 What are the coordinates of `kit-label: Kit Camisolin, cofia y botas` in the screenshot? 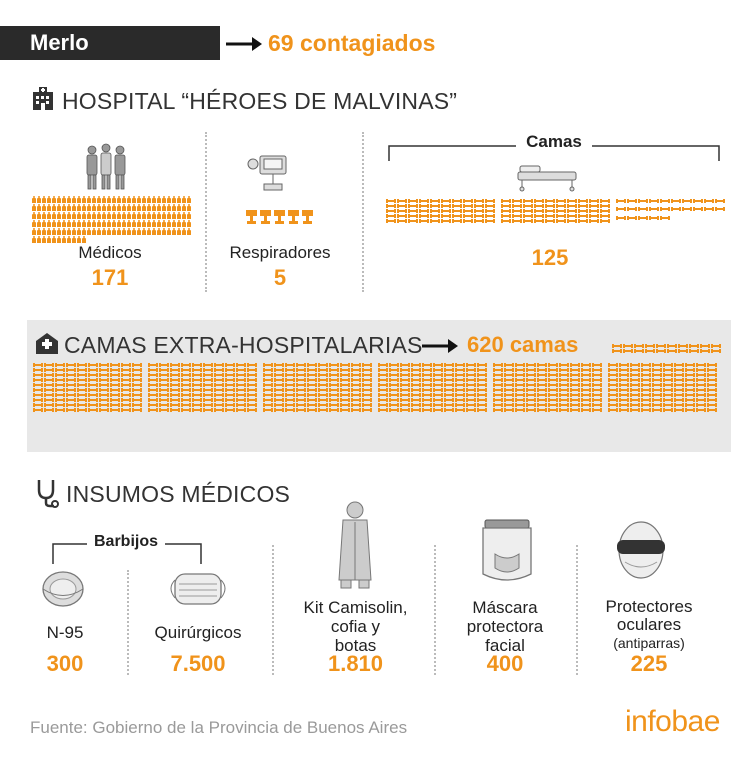 It's located at (355, 626).